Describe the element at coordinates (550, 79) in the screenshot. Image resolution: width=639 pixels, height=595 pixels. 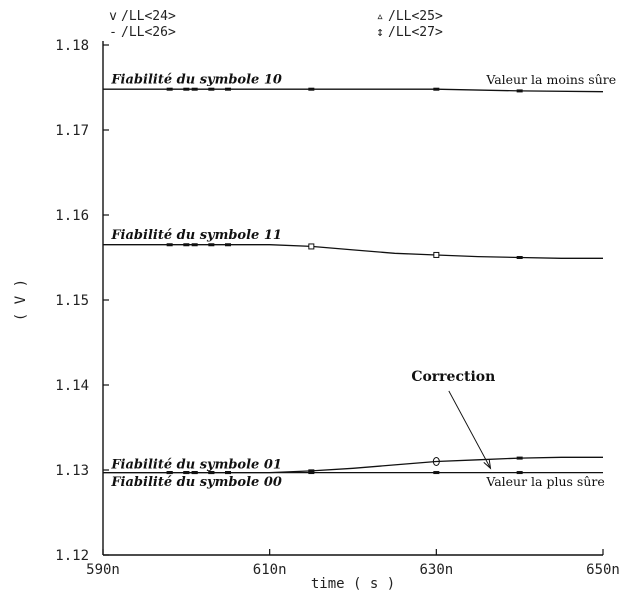
I see `annotation-label: Valeur la moins sûre` at that location.